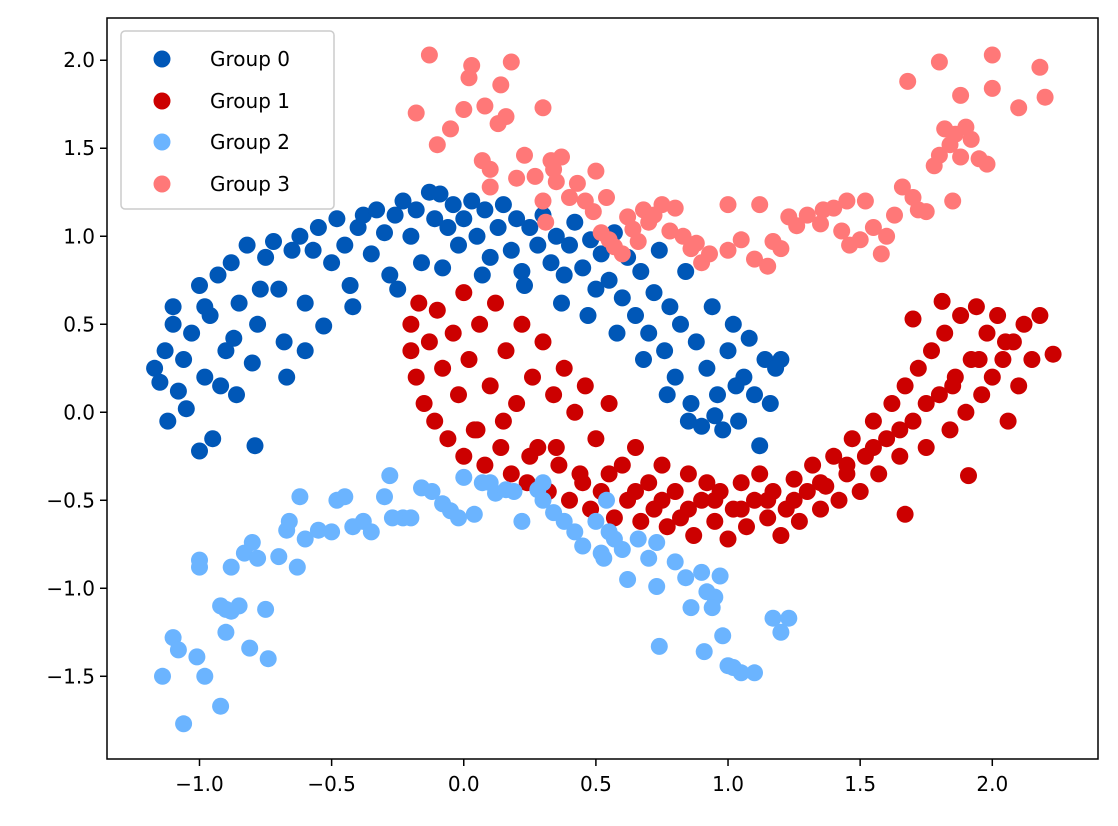 This screenshot has height=826, width=1118. What do you see at coordinates (250, 59) in the screenshot?
I see `legend-label-group-0: Group 0` at bounding box center [250, 59].